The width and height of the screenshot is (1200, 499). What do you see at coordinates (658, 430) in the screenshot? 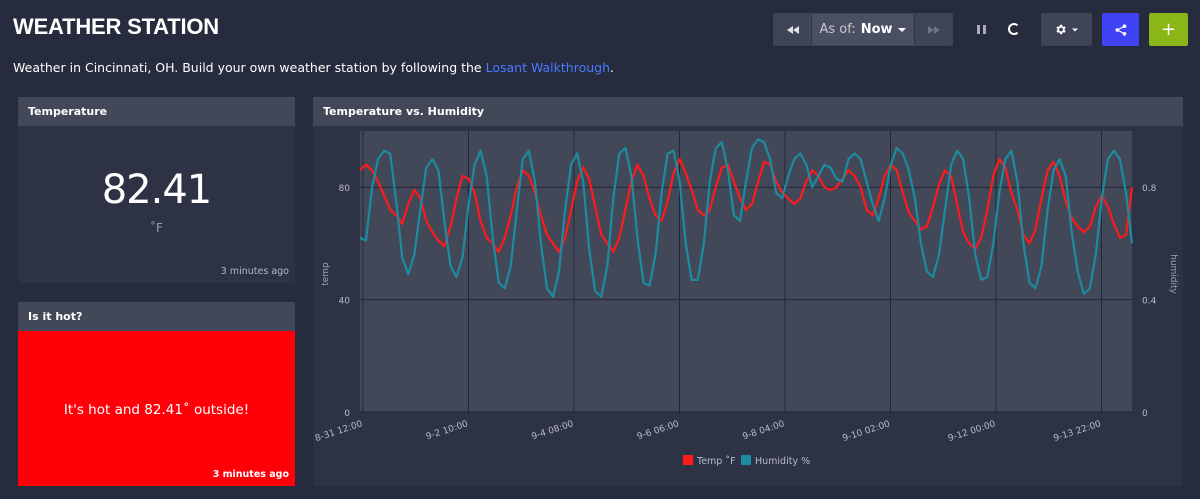
I see `x-tick-label: 9-6 06:00` at bounding box center [658, 430].